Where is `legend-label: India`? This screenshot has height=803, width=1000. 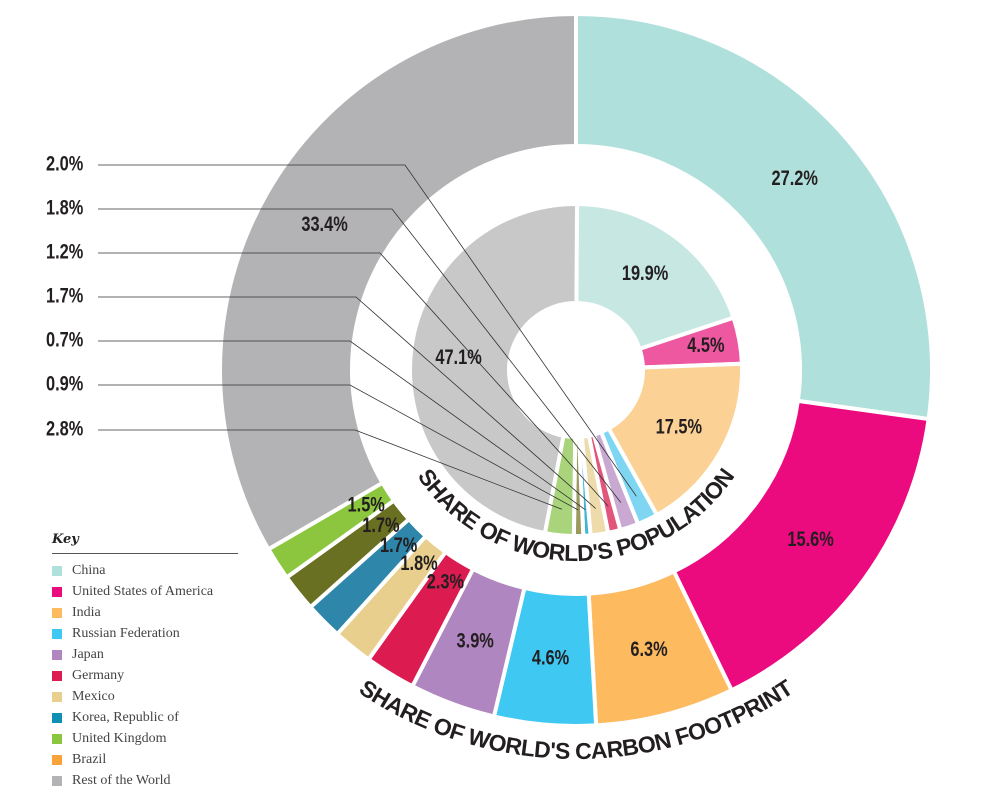
legend-label: India is located at coordinates (86, 612).